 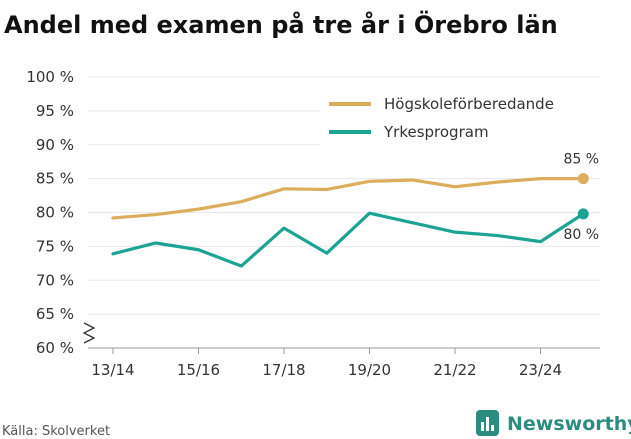 I want to click on legend: Högskoleförberedande Yrkesprogram, so click(x=460, y=118).